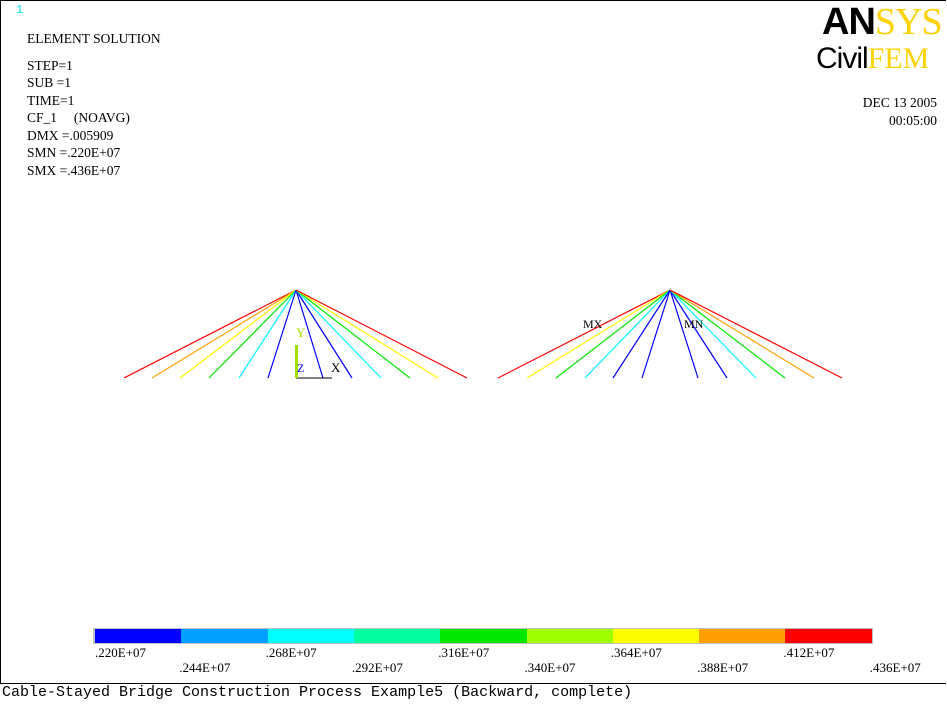 This screenshot has width=947, height=704. Describe the element at coordinates (723, 667) in the screenshot. I see `legend-label: .388E+07` at that location.